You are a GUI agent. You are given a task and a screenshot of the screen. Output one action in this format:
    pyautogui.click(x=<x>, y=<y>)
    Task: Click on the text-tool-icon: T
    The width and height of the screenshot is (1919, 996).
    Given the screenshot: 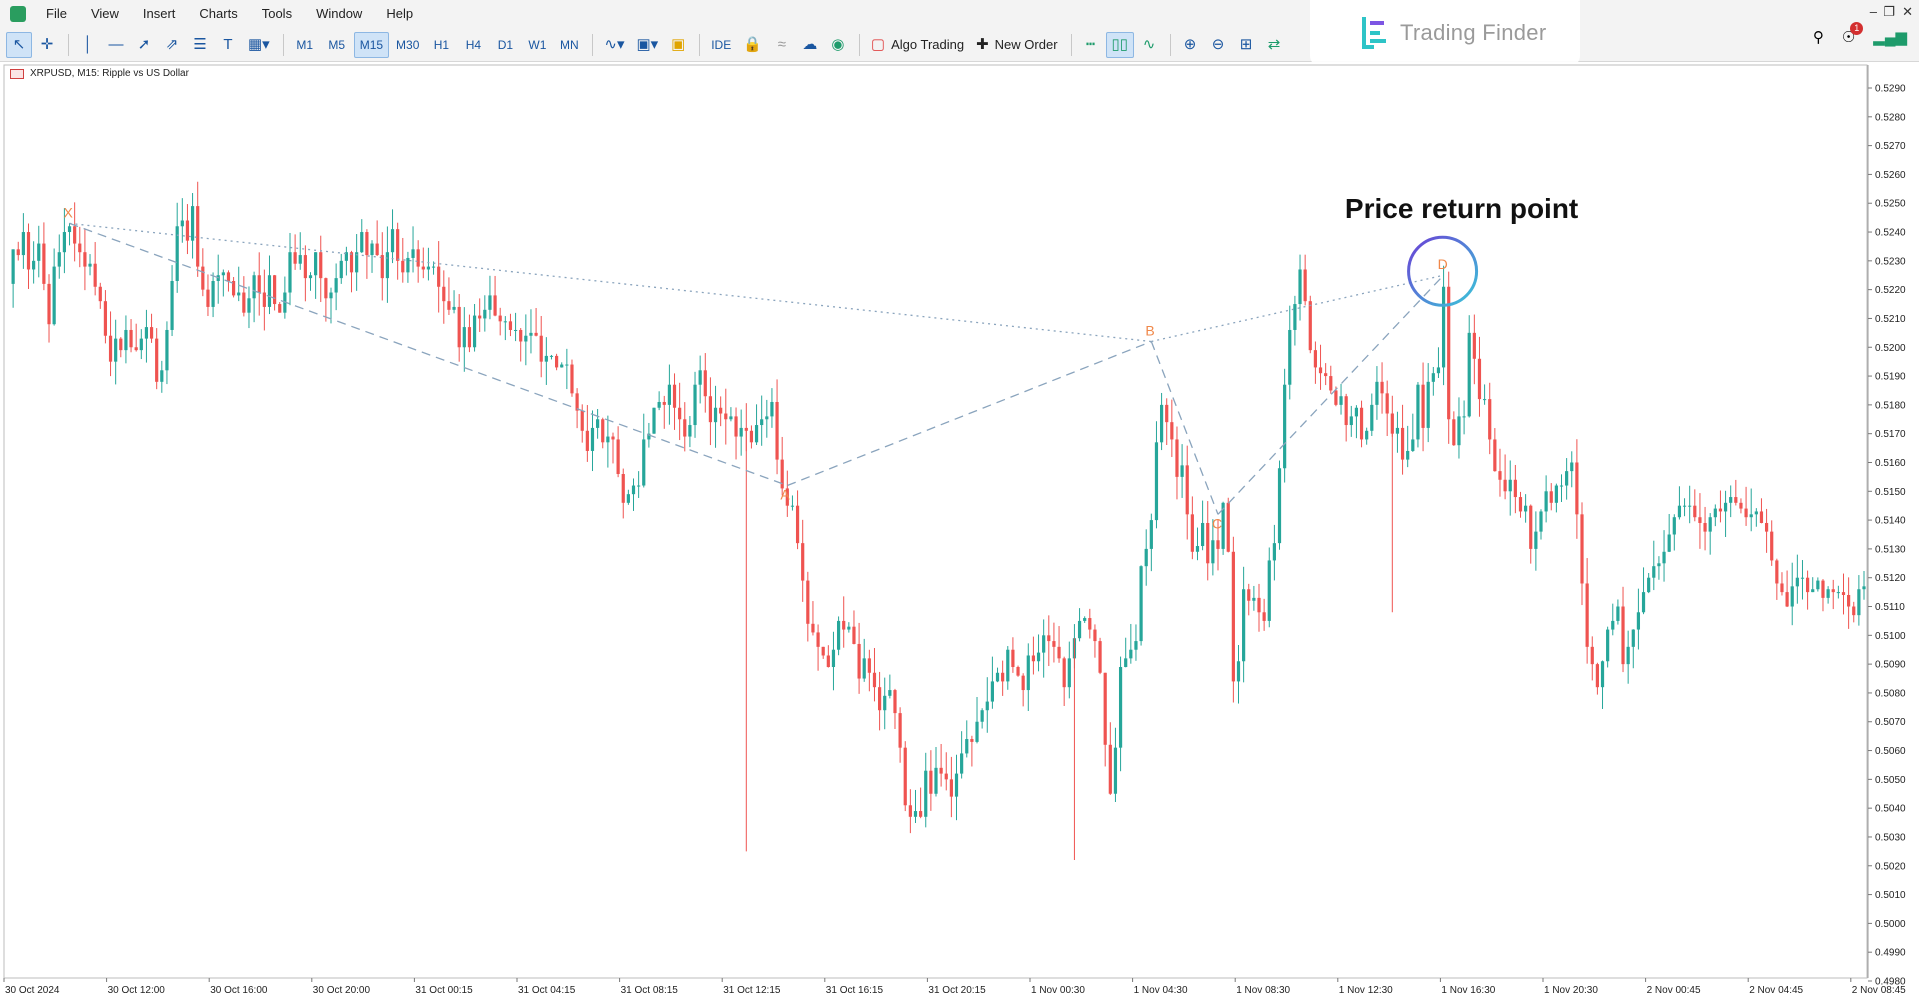 What is the action you would take?
    pyautogui.click(x=228, y=44)
    